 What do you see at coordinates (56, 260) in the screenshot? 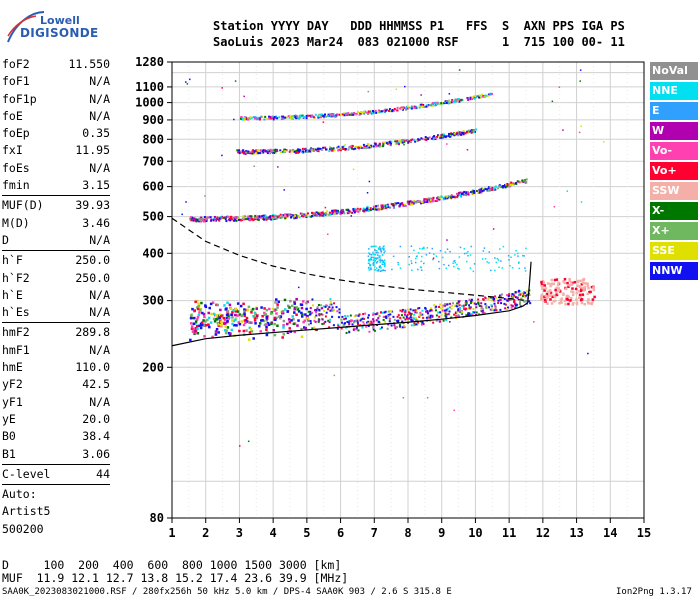
I see `param-row: h`F 250.0` at bounding box center [56, 260].